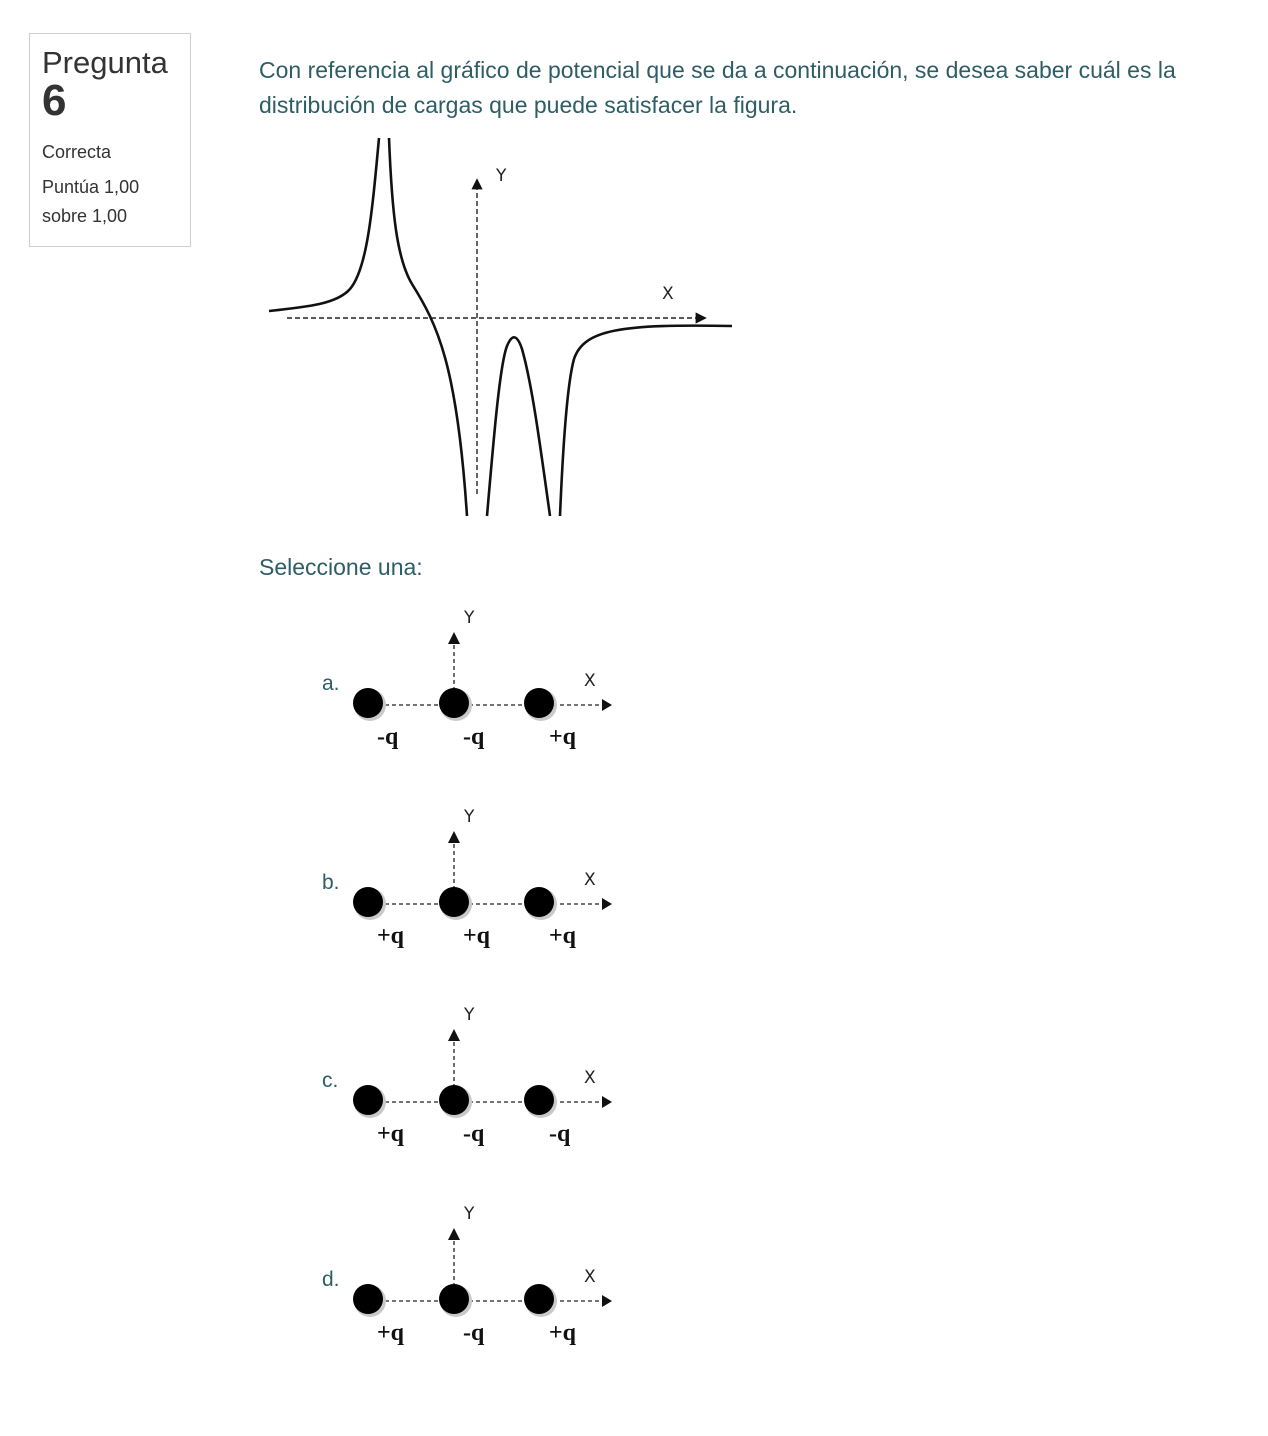 This screenshot has width=1268, height=1436. What do you see at coordinates (482, 1275) in the screenshot?
I see `charge-diagram: Y X +q -q +q` at bounding box center [482, 1275].